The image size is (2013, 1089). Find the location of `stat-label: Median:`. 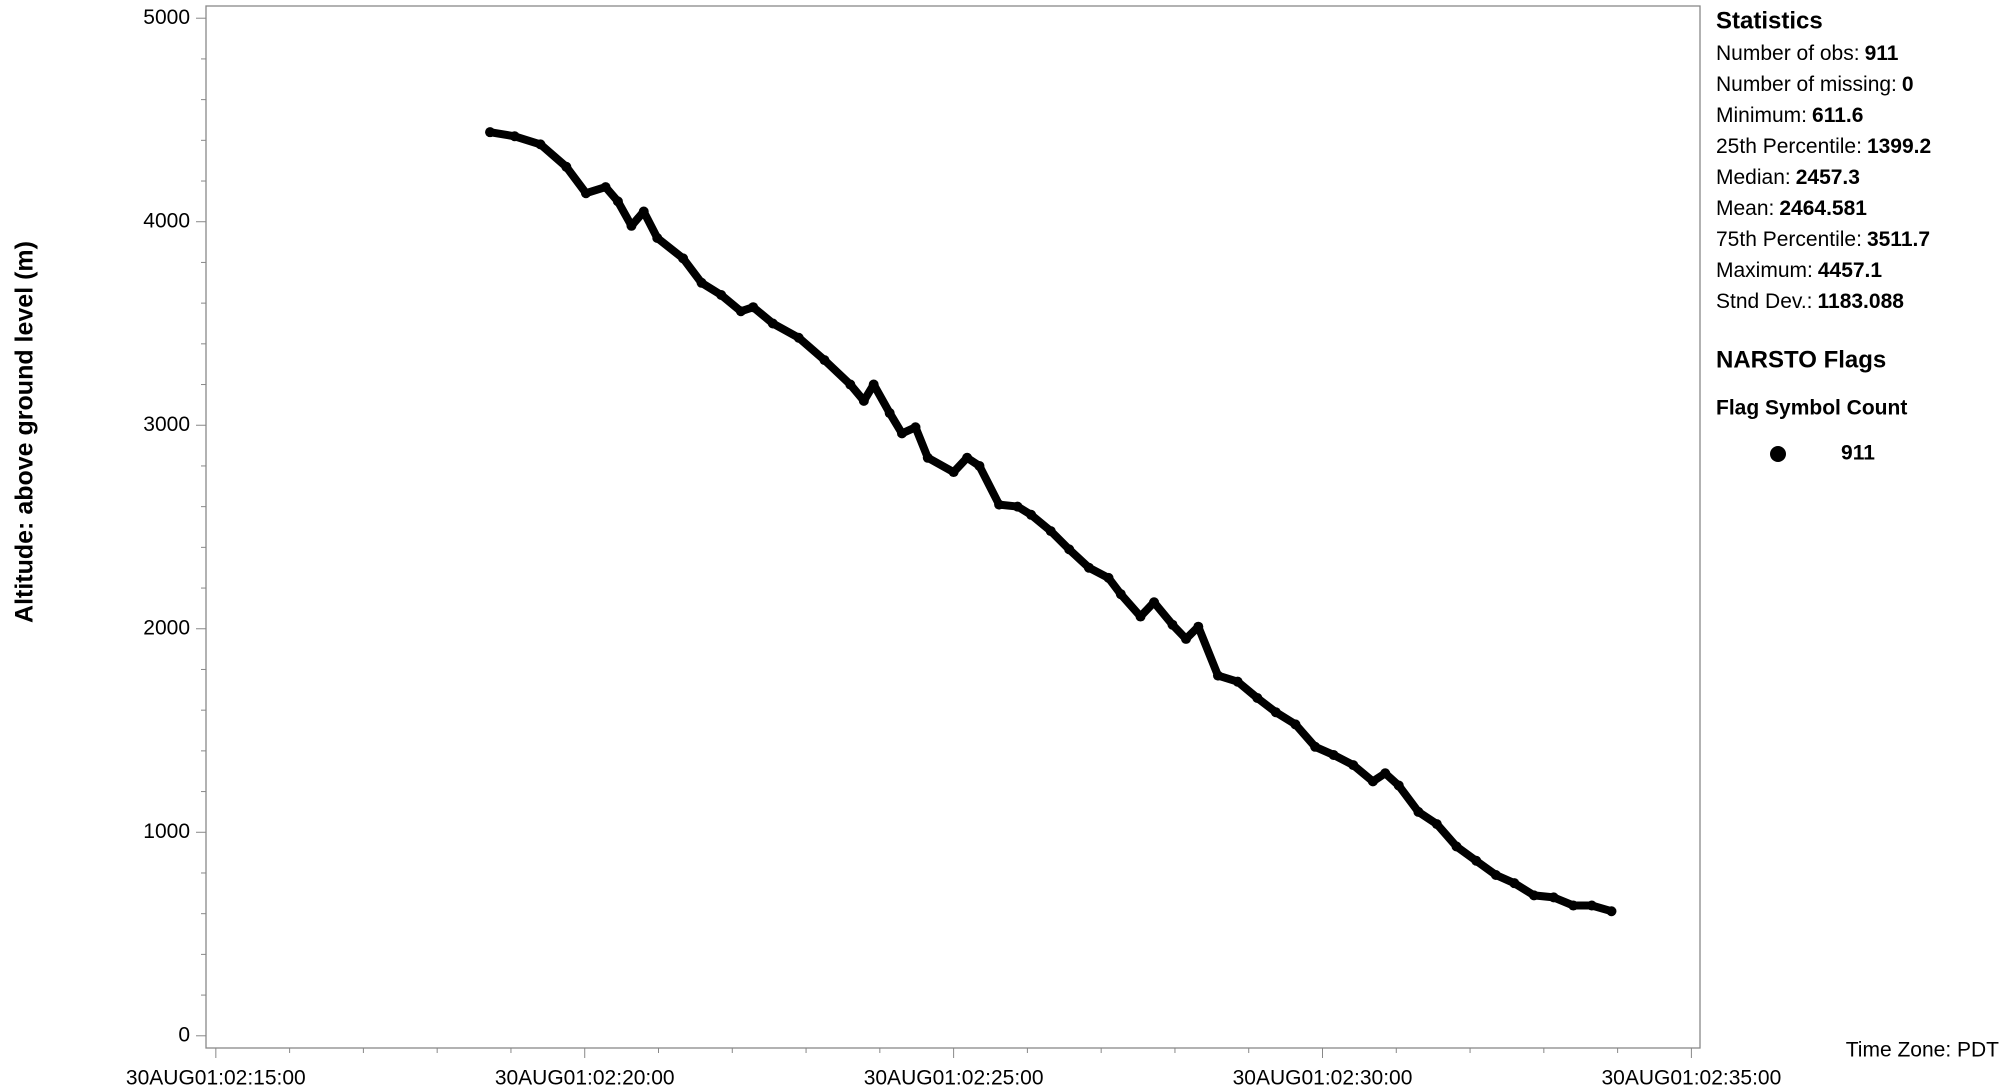

stat-label: Median: is located at coordinates (1753, 177).